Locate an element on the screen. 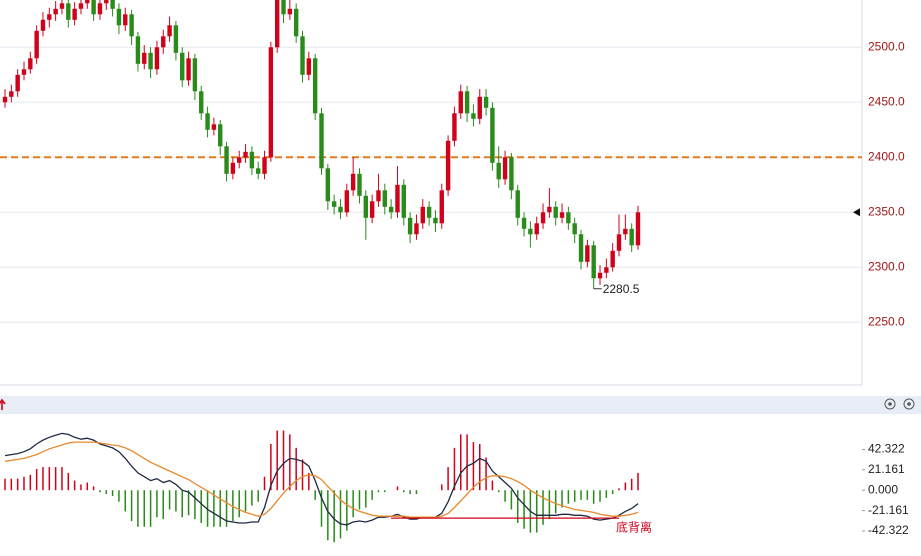 This screenshot has height=556, width=921. y-tick-label: -42.322 is located at coordinates (888, 530).